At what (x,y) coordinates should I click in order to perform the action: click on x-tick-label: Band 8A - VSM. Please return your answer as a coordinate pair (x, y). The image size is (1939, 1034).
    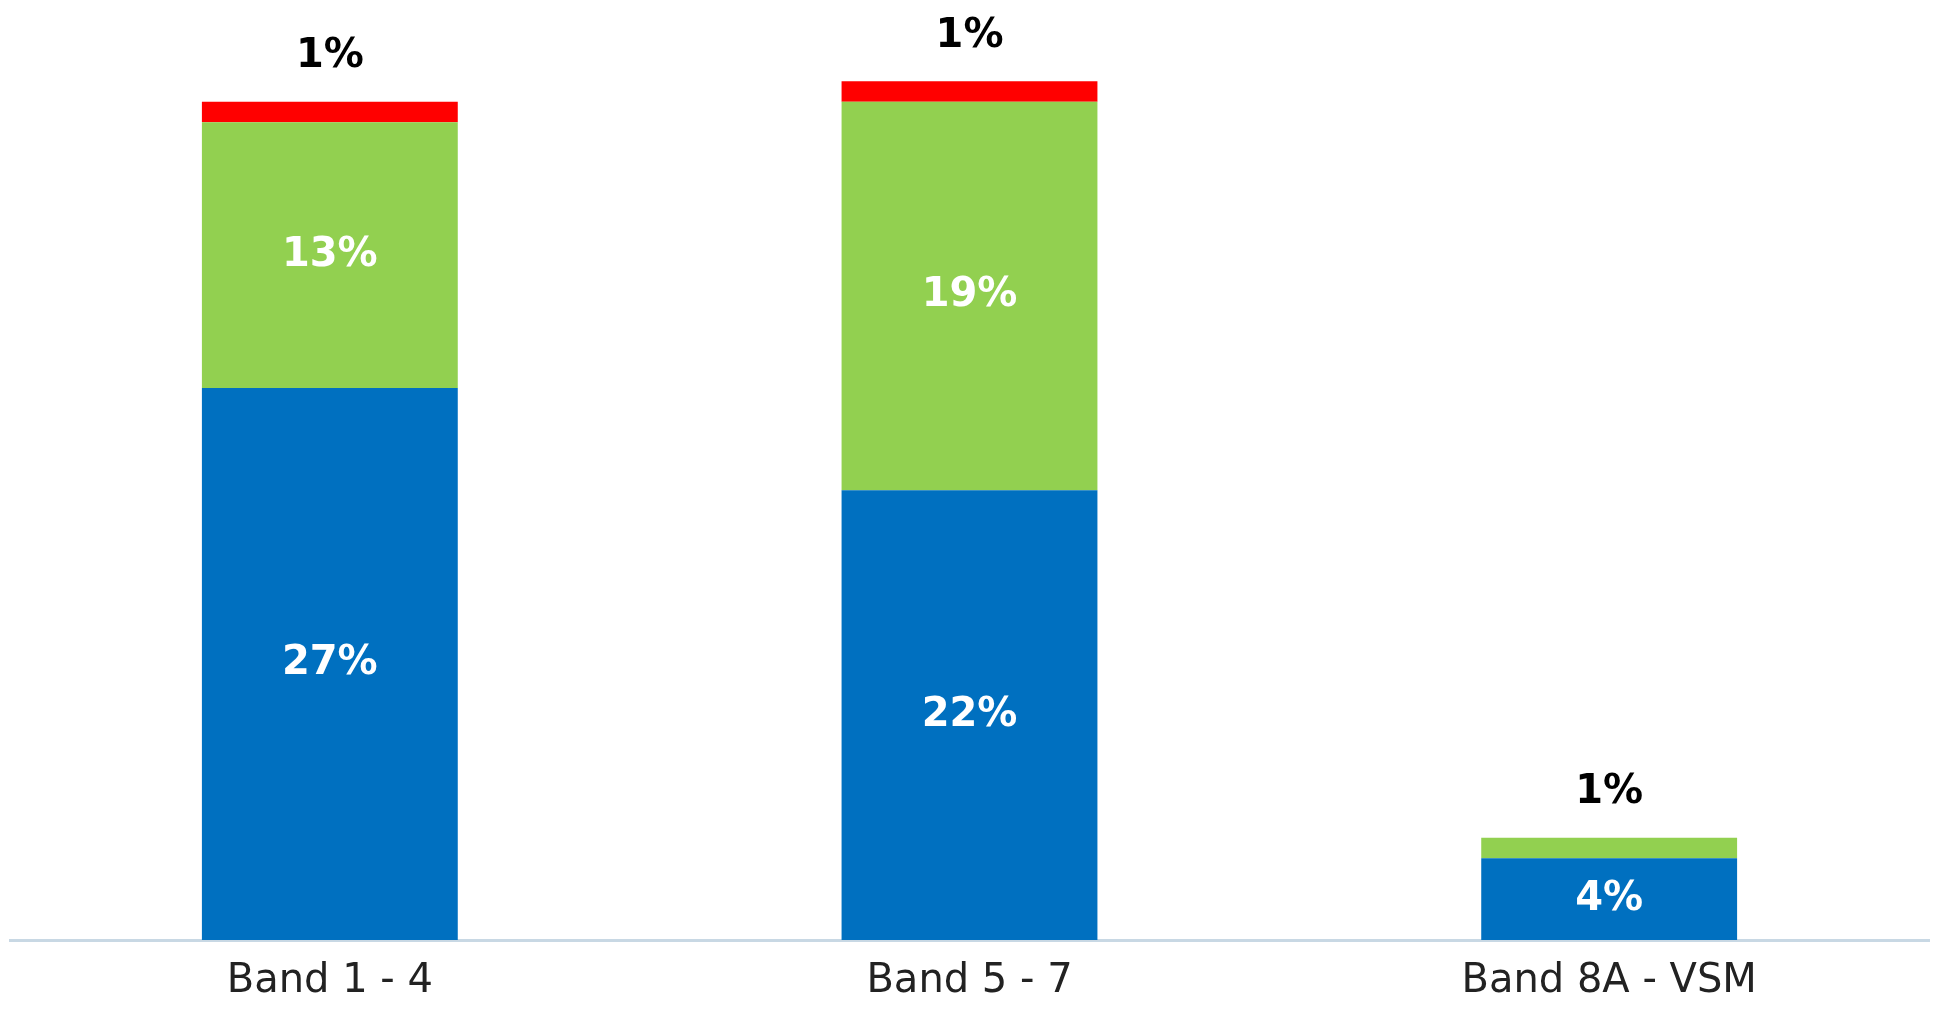
    Looking at the image, I should click on (1609, 978).